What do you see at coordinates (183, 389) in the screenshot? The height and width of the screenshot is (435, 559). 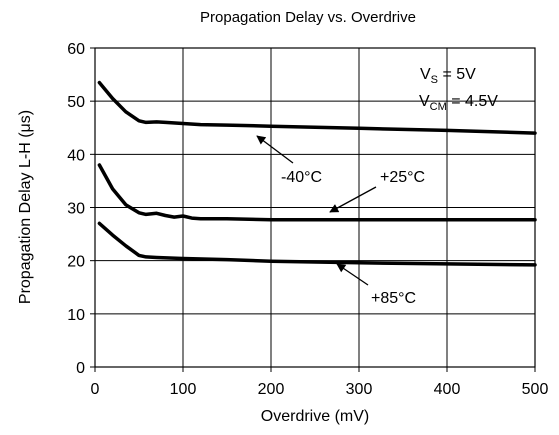 I see `x-tick-label-1: 100` at bounding box center [183, 389].